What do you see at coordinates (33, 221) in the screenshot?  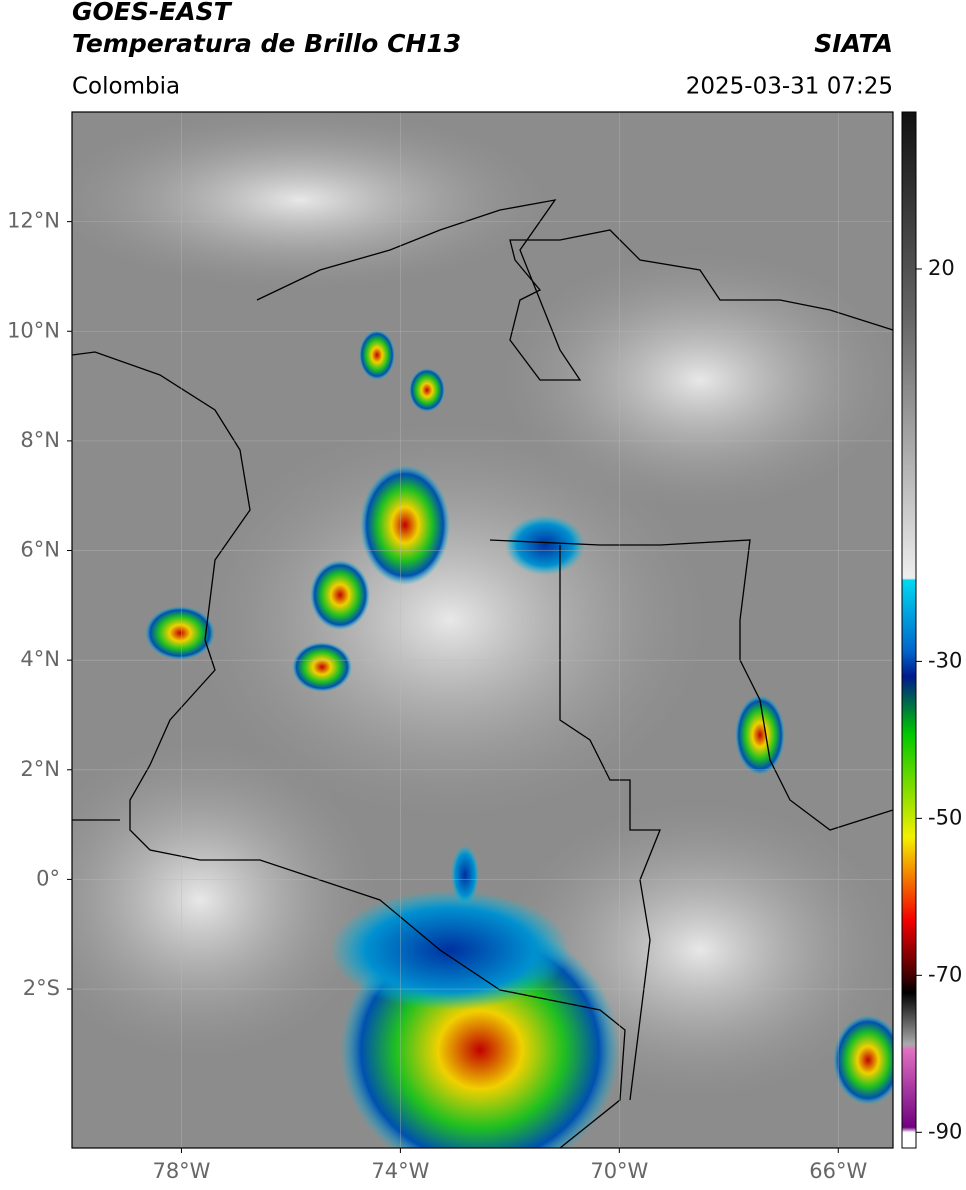 I see `y-tick-label: 12°N` at bounding box center [33, 221].